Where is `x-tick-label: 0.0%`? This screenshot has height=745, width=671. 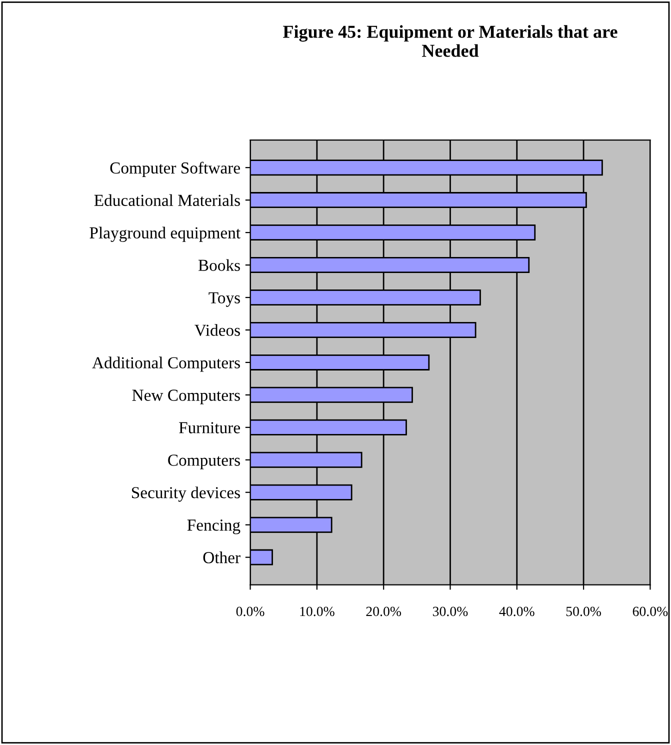
x-tick-label: 0.0% is located at coordinates (250, 611).